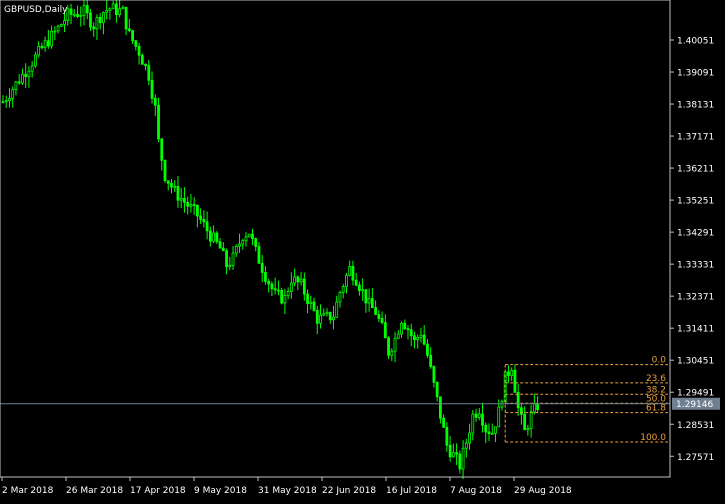  What do you see at coordinates (476, 491) in the screenshot?
I see `x-tick-label: 7 Aug 2018` at bounding box center [476, 491].